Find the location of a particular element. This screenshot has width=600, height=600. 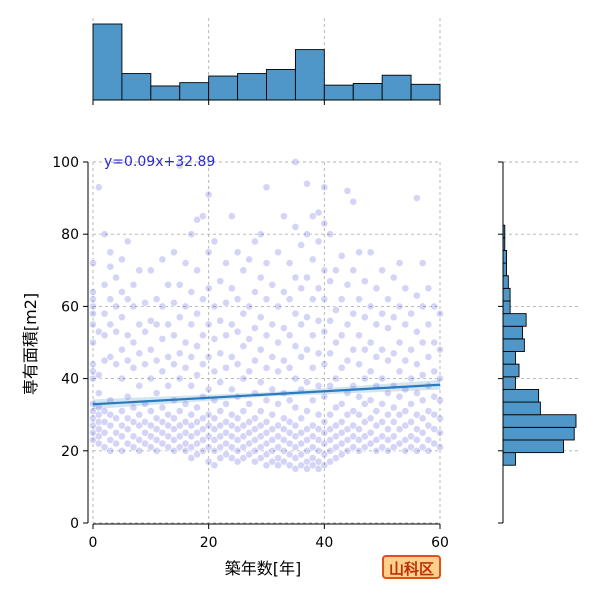

marginal-y-histogram is located at coordinates (539, 342).